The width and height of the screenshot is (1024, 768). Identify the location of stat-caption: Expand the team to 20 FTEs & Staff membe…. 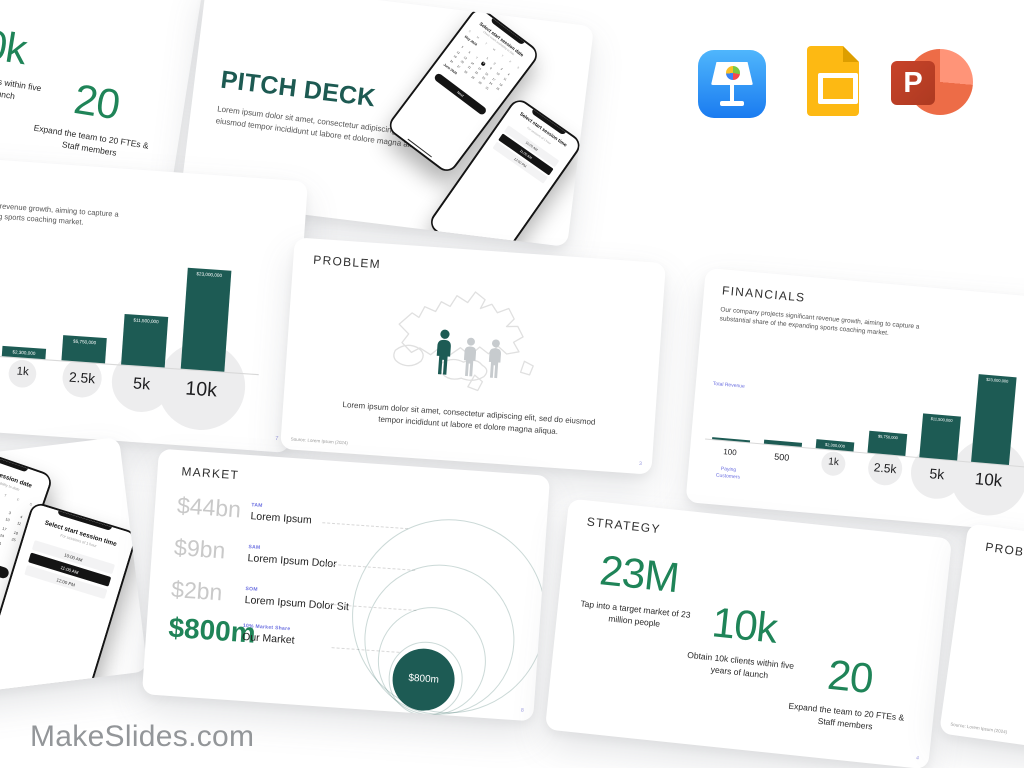
(846, 716).